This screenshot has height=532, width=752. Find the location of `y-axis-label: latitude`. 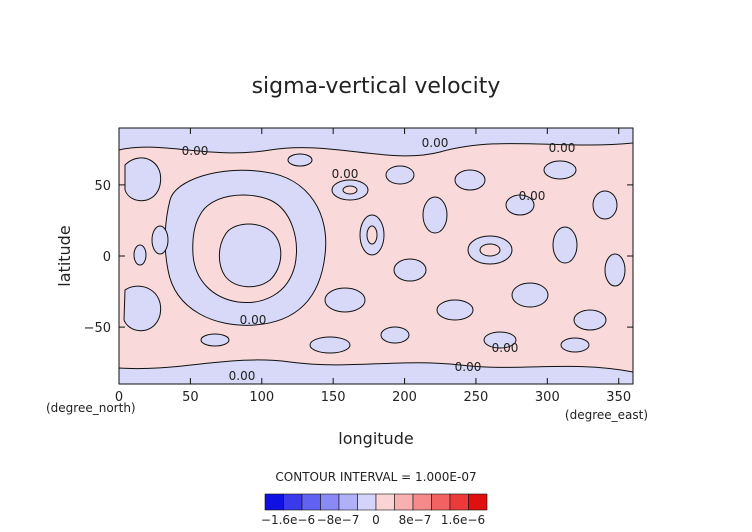

y-axis-label: latitude is located at coordinates (64, 255).